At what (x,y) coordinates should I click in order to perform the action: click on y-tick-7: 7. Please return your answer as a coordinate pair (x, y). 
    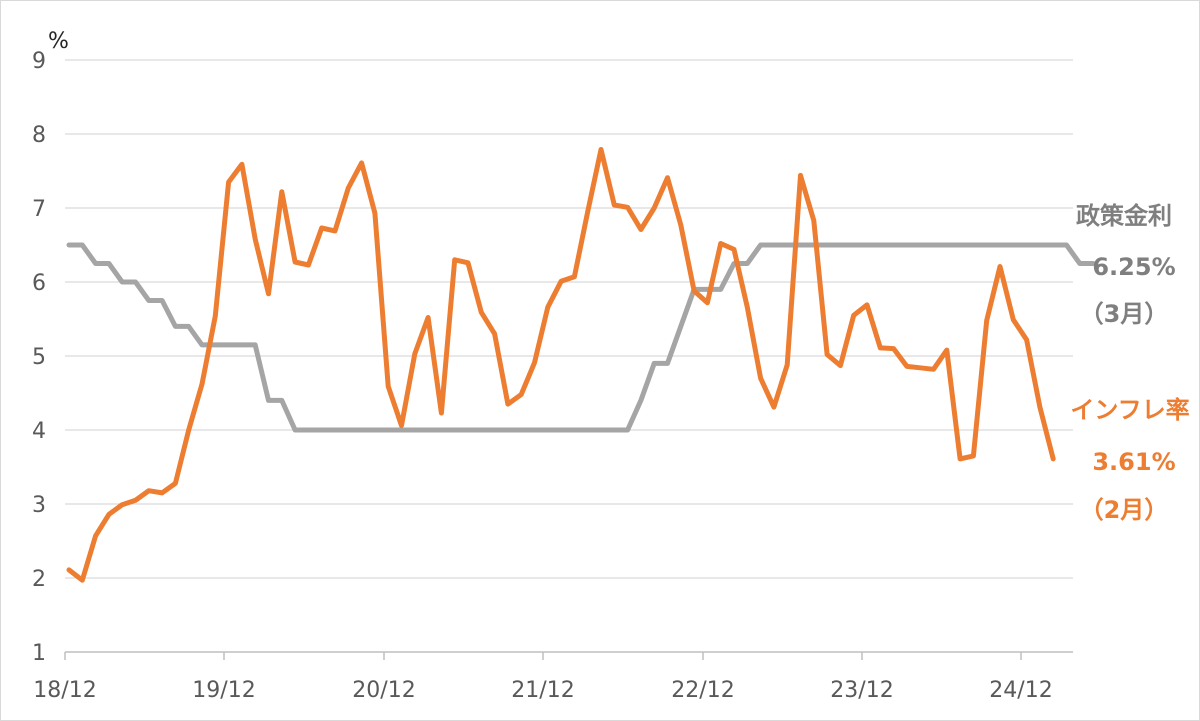
    Looking at the image, I should click on (39, 209).